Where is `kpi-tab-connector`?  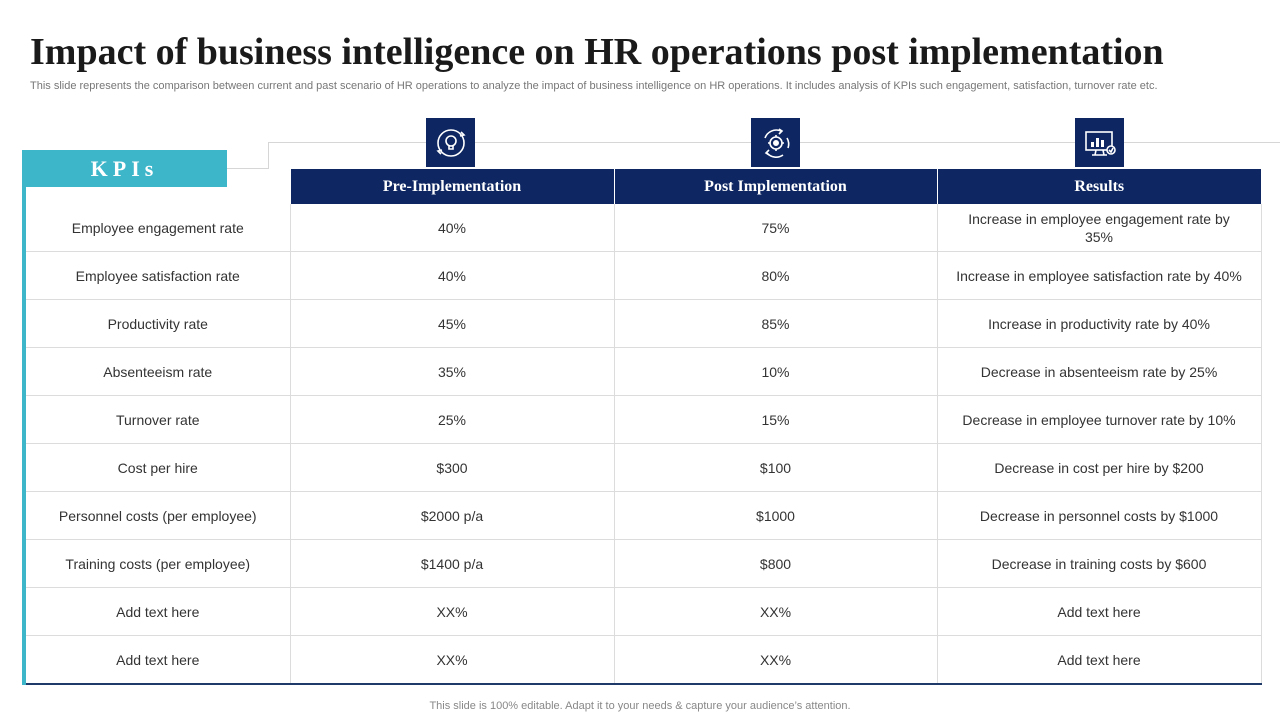 kpi-tab-connector is located at coordinates (248, 168).